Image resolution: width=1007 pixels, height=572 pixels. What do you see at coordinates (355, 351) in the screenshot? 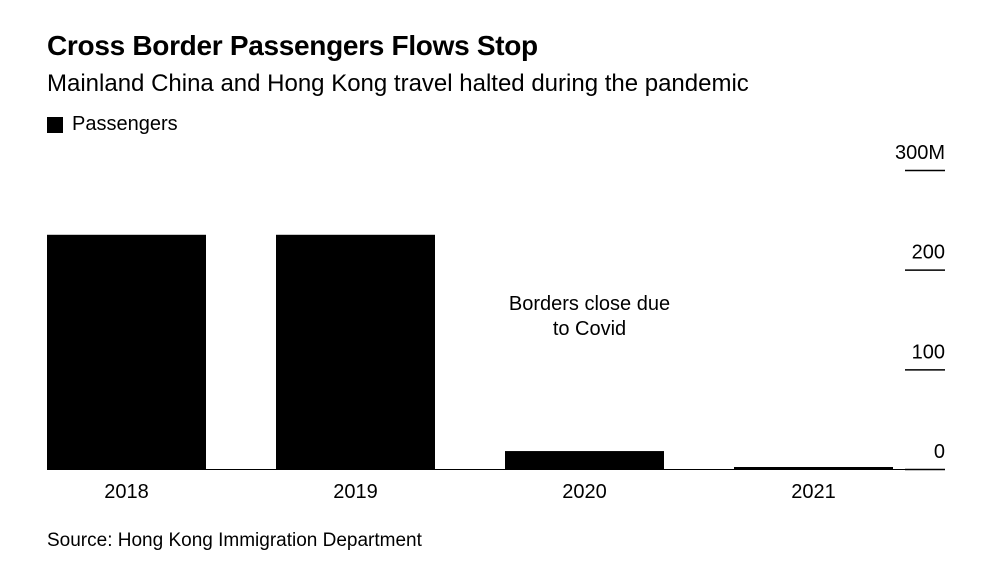
I see `bar-2019` at bounding box center [355, 351].